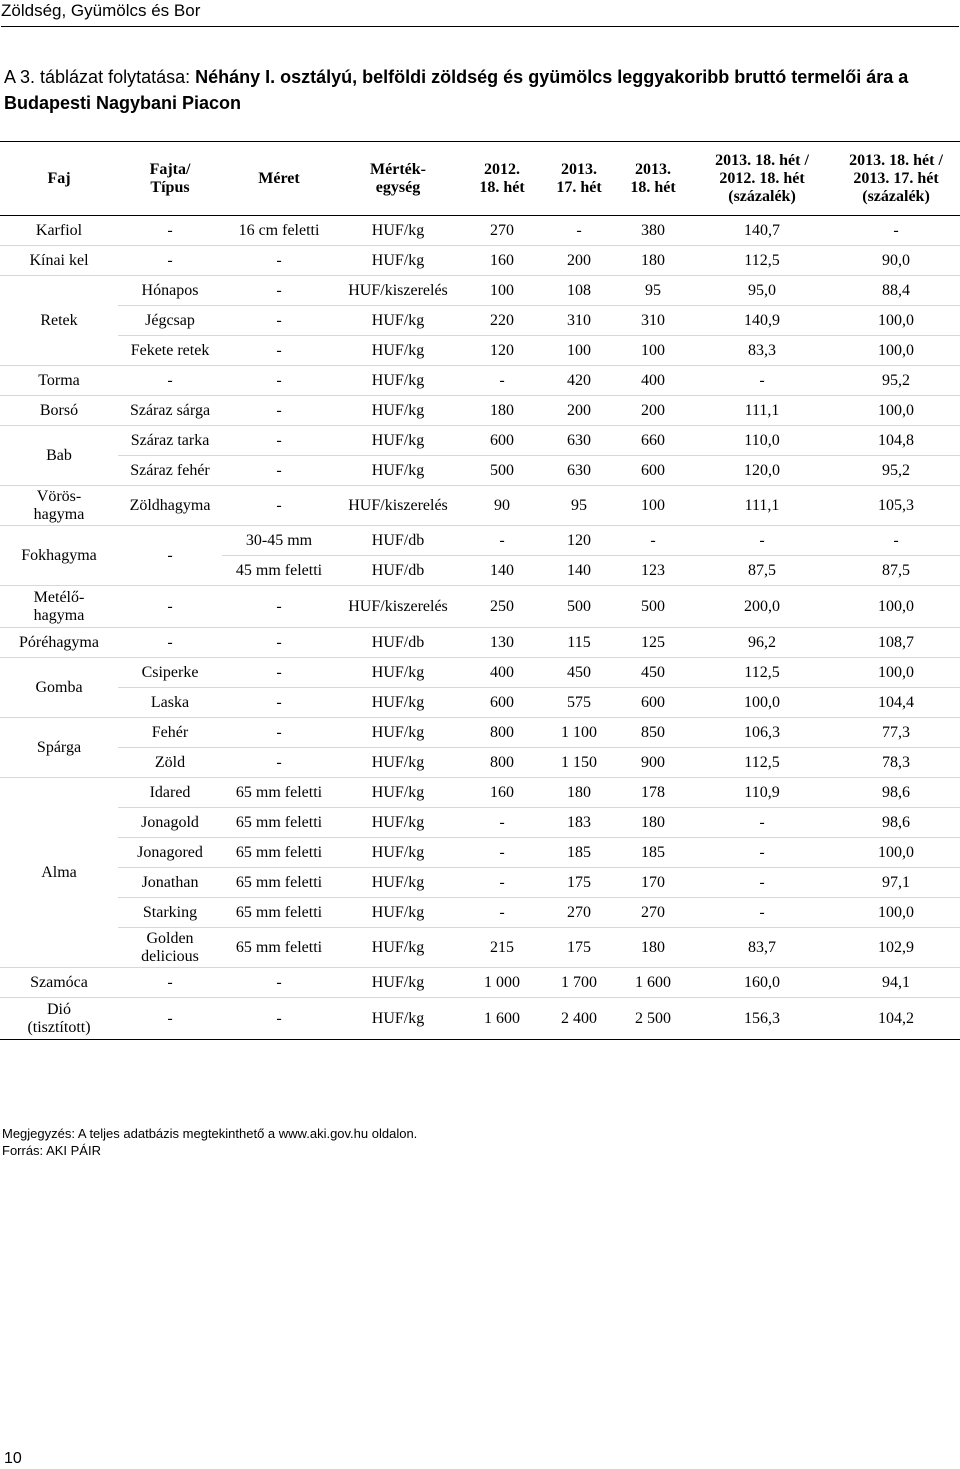 This screenshot has height=1469, width=960. What do you see at coordinates (170, 822) in the screenshot?
I see `cell-fajta: Jonagold` at bounding box center [170, 822].